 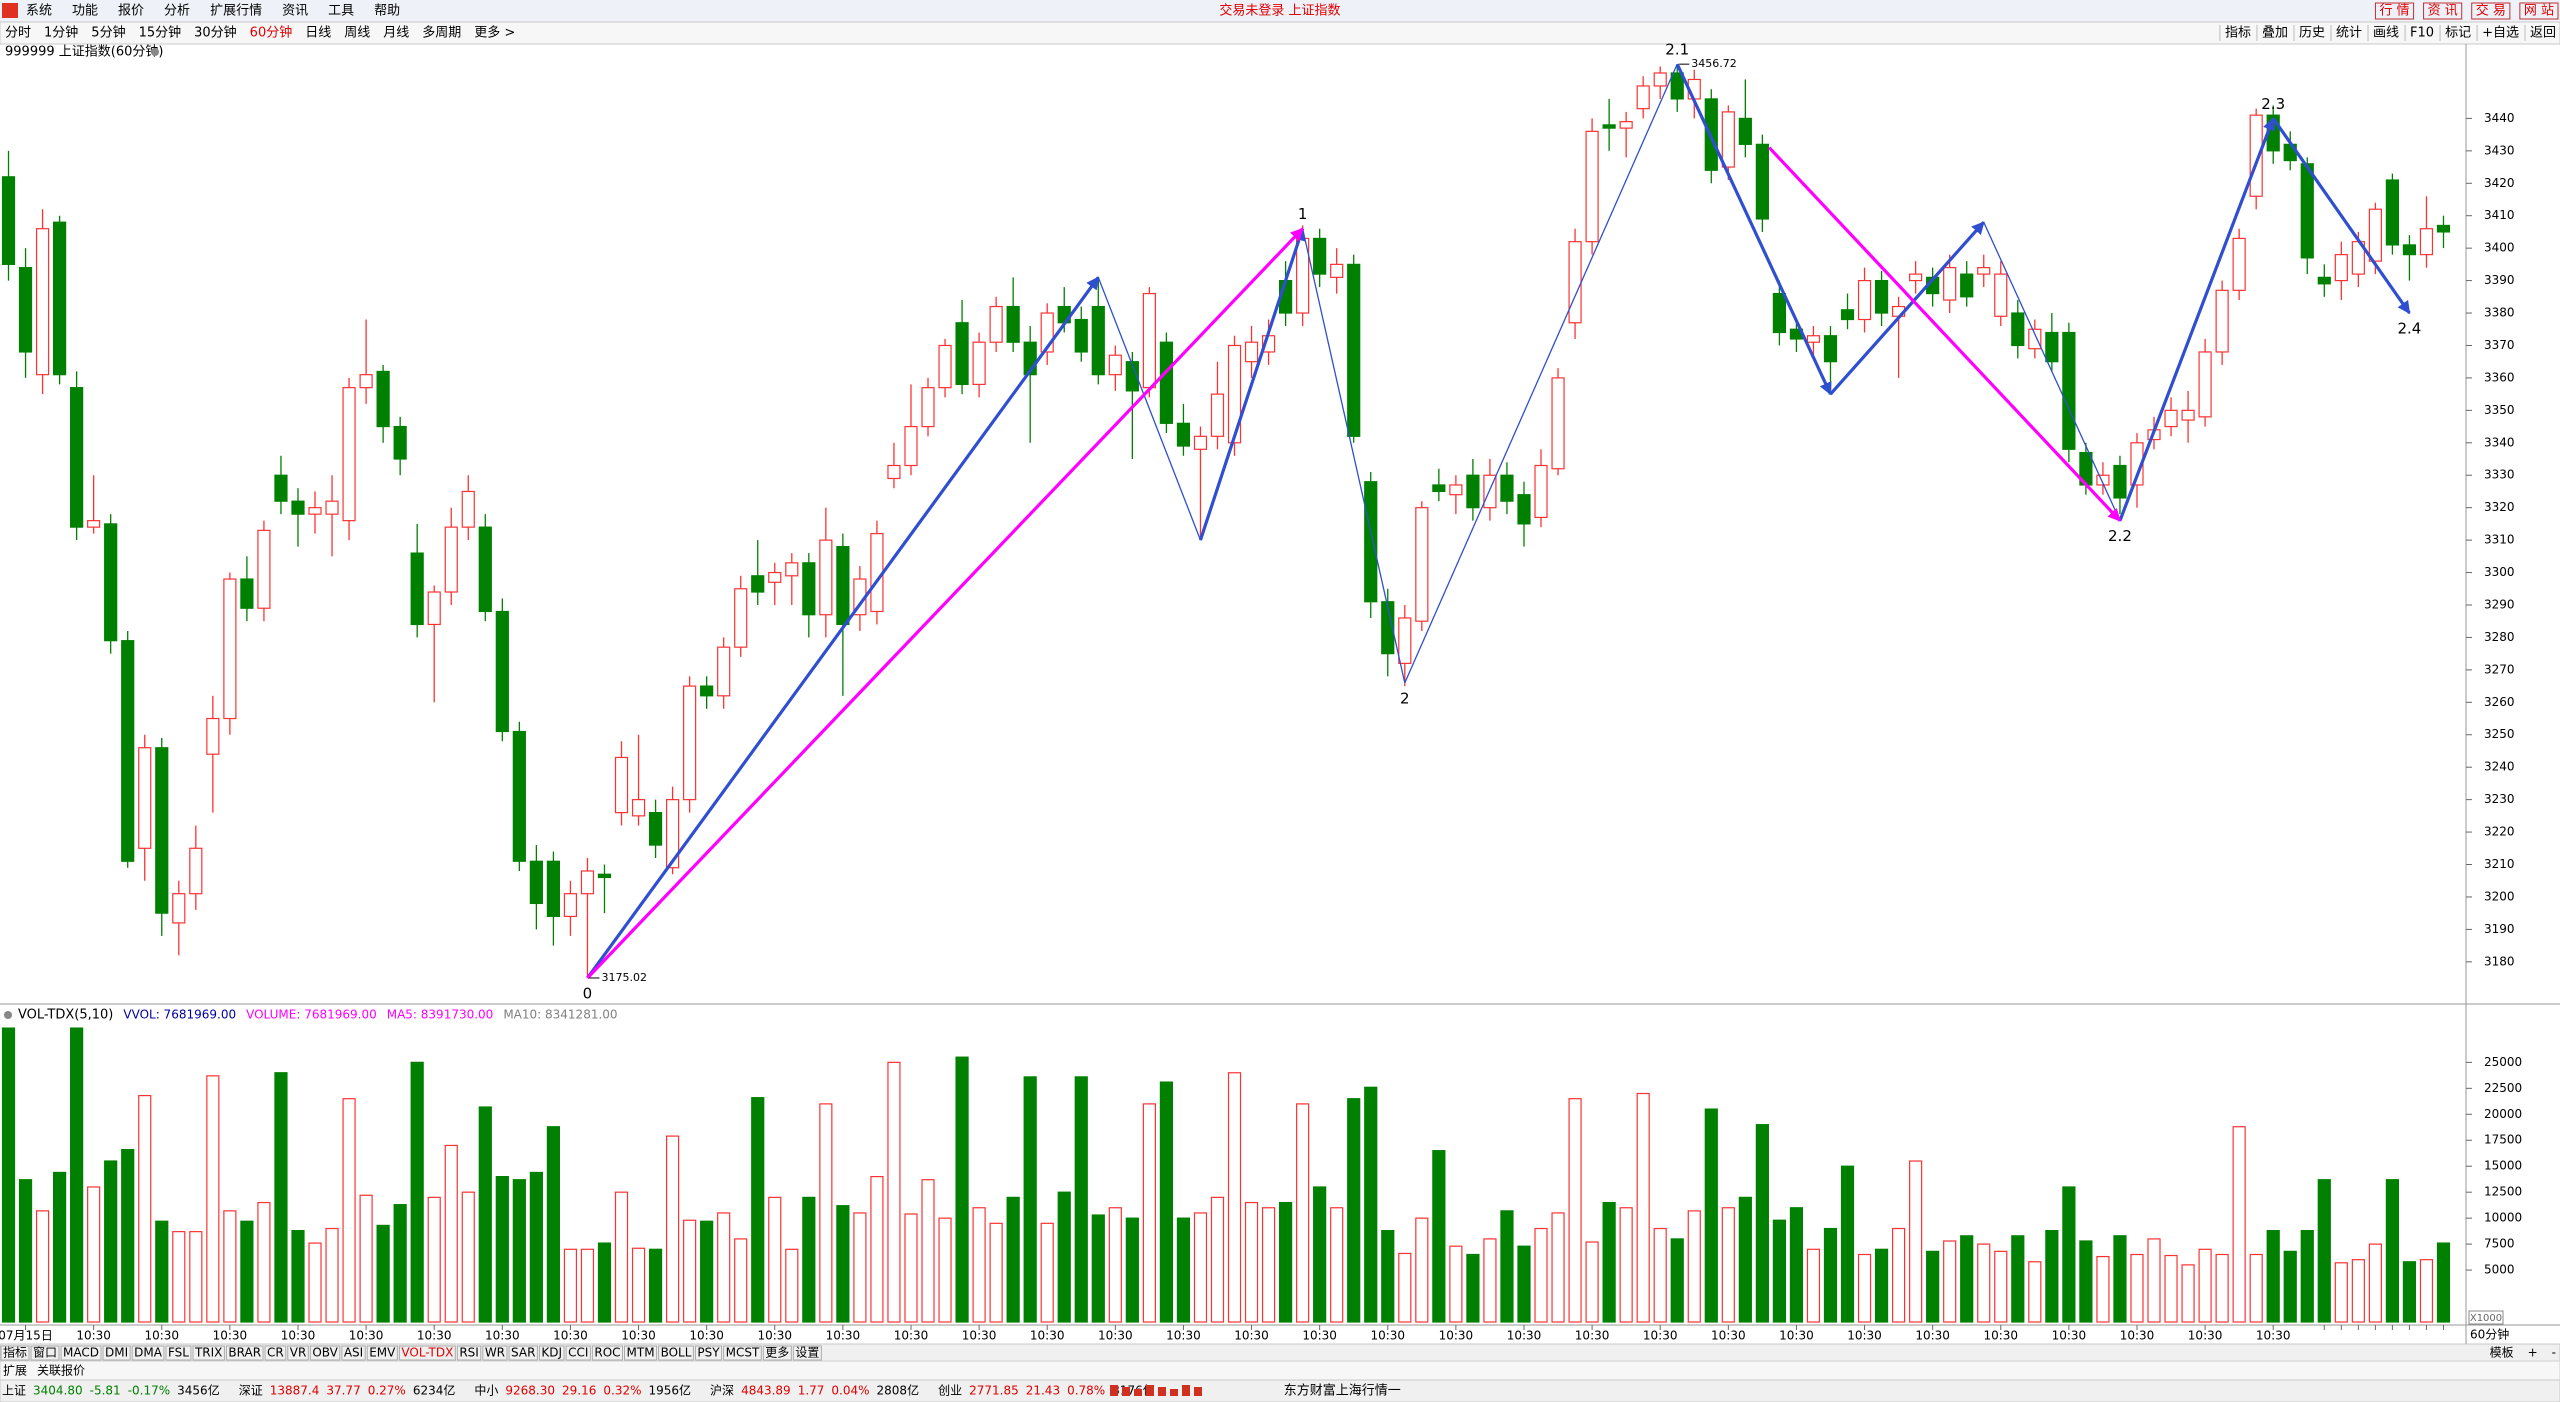 I want to click on indicator-tab: DMI, so click(x=116, y=1353).